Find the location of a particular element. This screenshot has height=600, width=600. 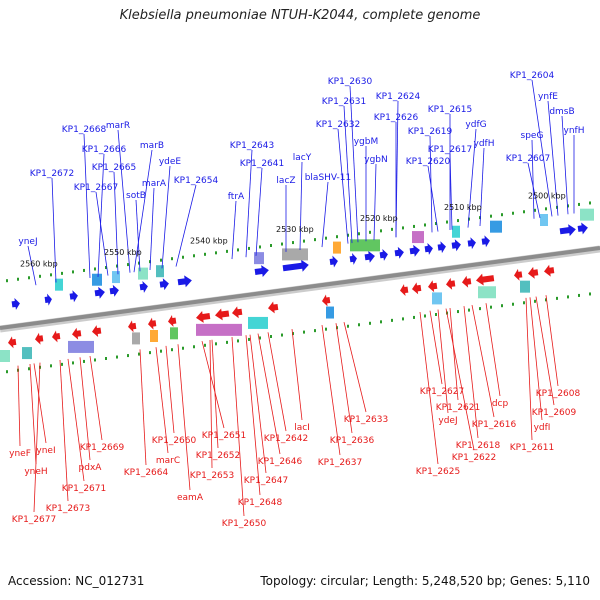

reverse-gene-arrow-12-shape is located at coordinates (273, 307).